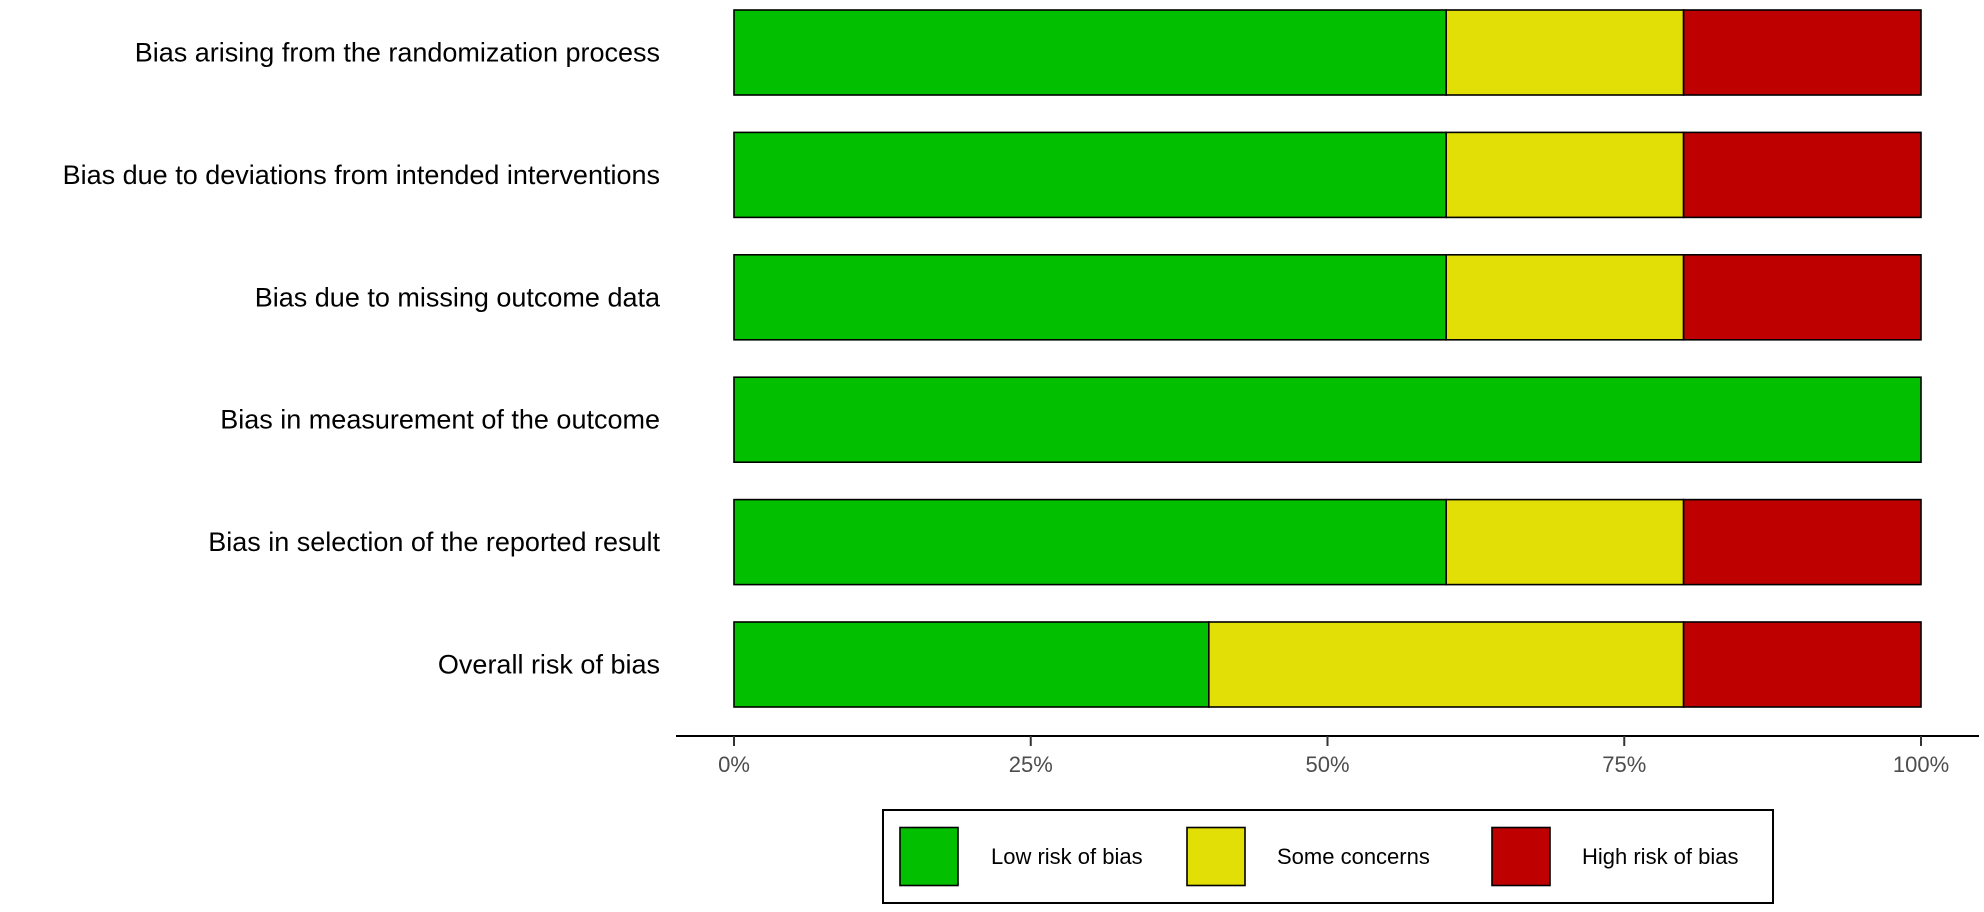 This screenshot has height=912, width=1984. I want to click on x-tick-label: 25%, so click(1031, 764).